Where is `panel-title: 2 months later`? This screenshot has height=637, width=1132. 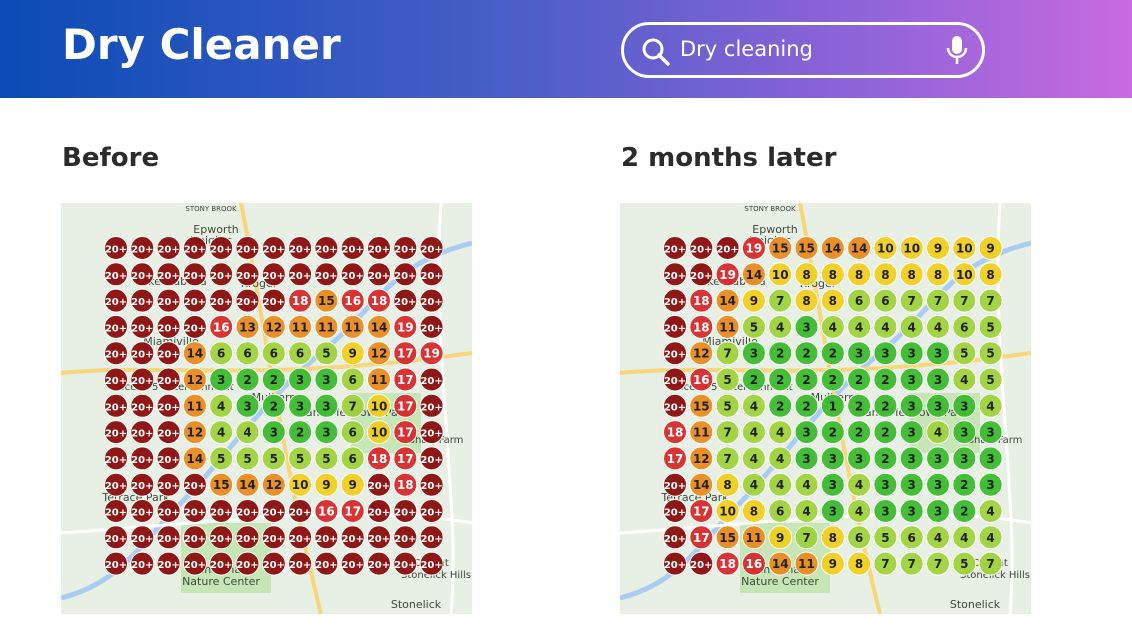 panel-title: 2 months later is located at coordinates (729, 158).